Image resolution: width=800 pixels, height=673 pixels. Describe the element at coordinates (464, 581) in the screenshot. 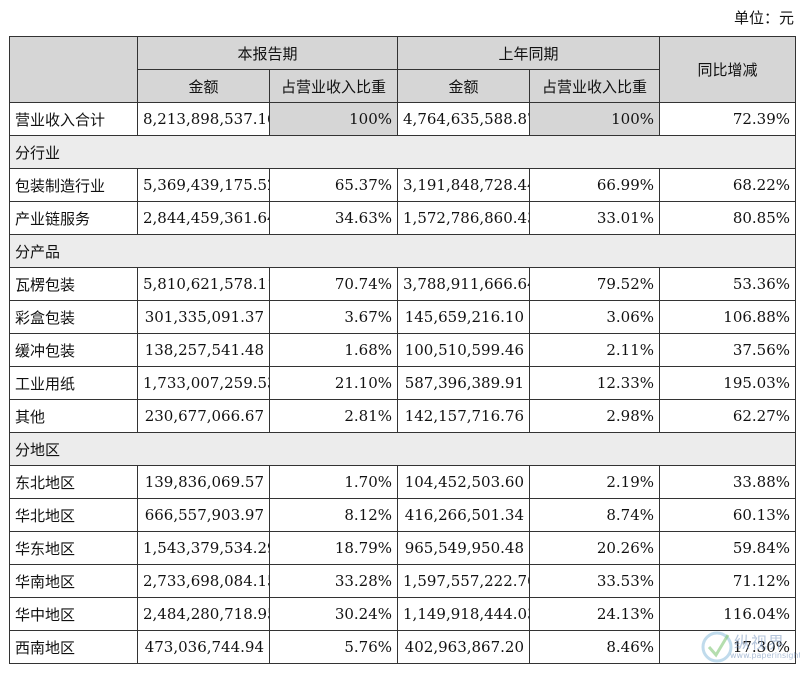

I see `row-prev: 1,597,557,222.70` at that location.